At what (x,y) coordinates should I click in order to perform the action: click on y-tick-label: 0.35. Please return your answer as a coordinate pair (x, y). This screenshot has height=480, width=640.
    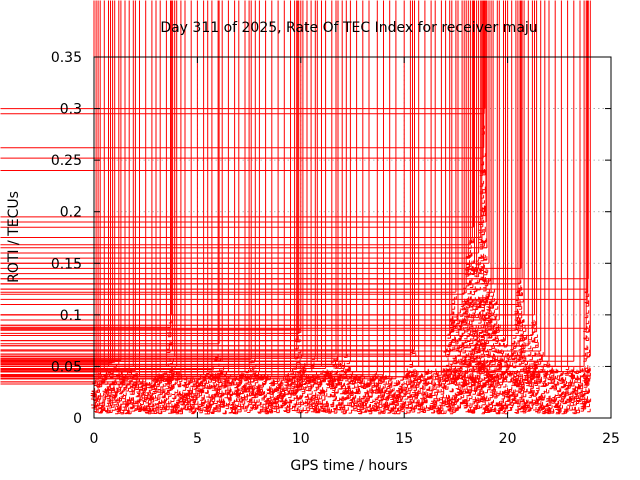
    Looking at the image, I should click on (66, 58).